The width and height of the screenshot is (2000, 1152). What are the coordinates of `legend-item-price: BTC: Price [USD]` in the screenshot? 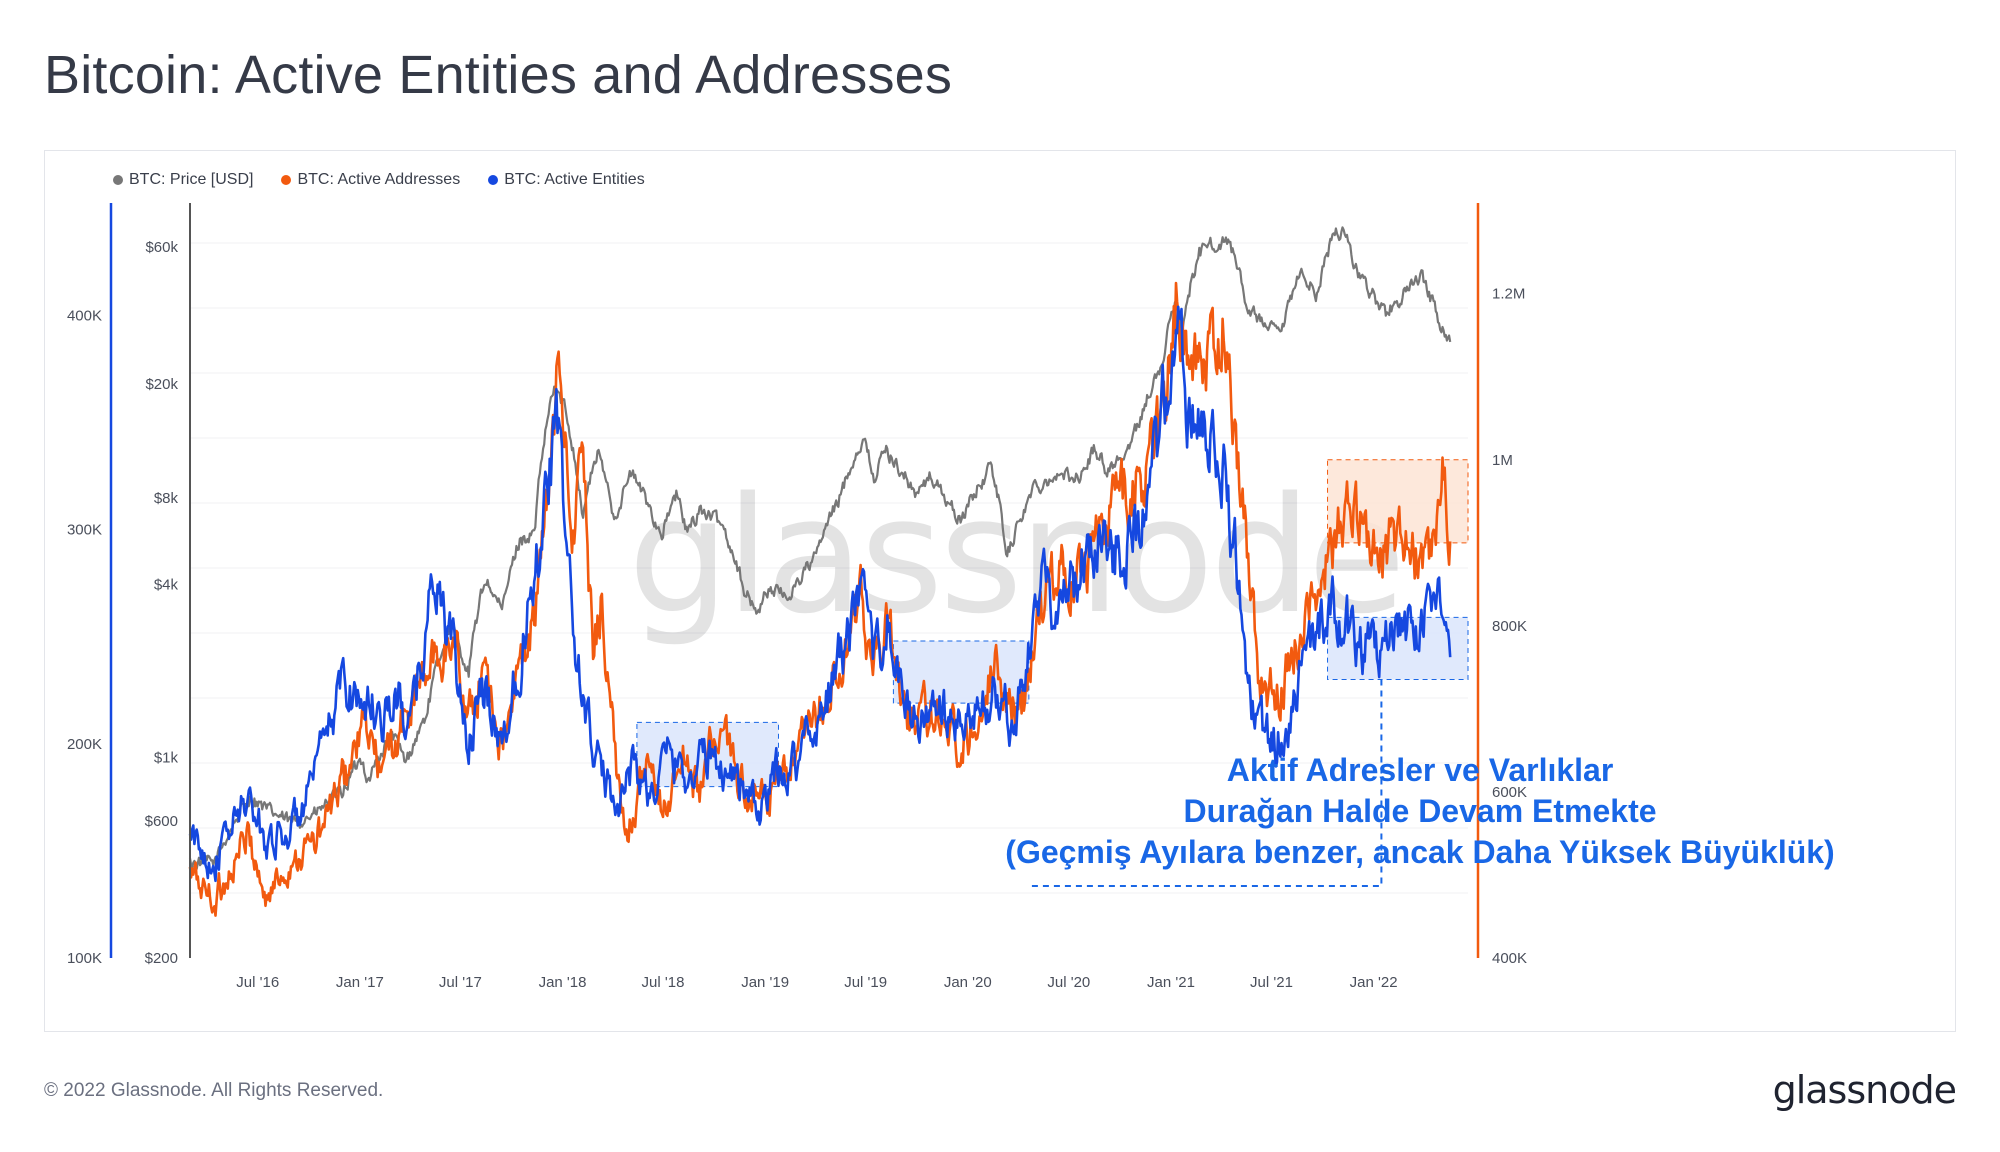 It's located at (183, 180).